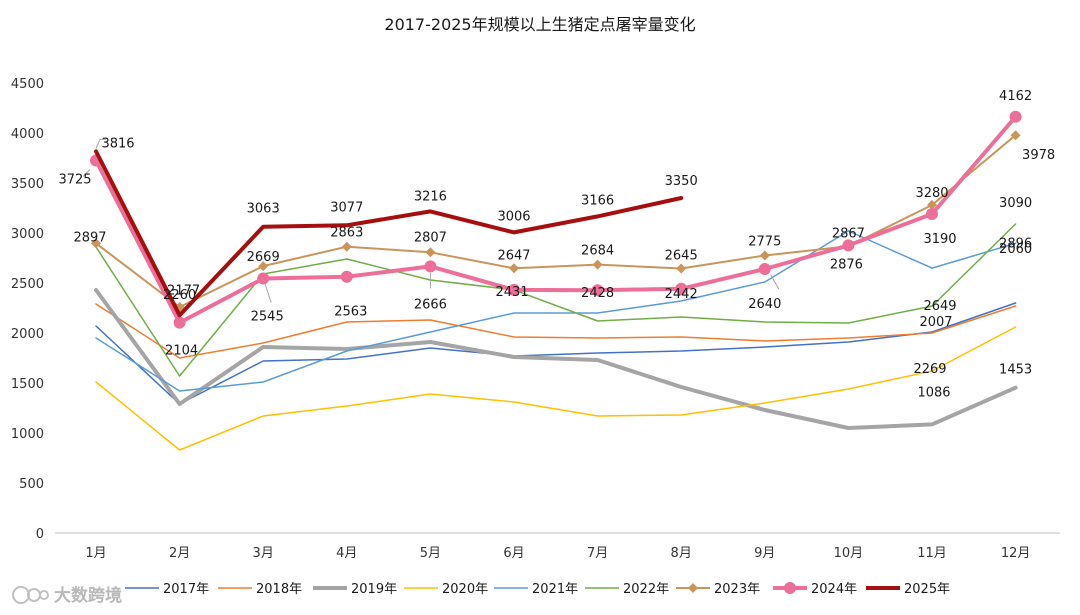 Image resolution: width=1080 pixels, height=615 pixels. I want to click on legend-label: 2021年, so click(555, 589).